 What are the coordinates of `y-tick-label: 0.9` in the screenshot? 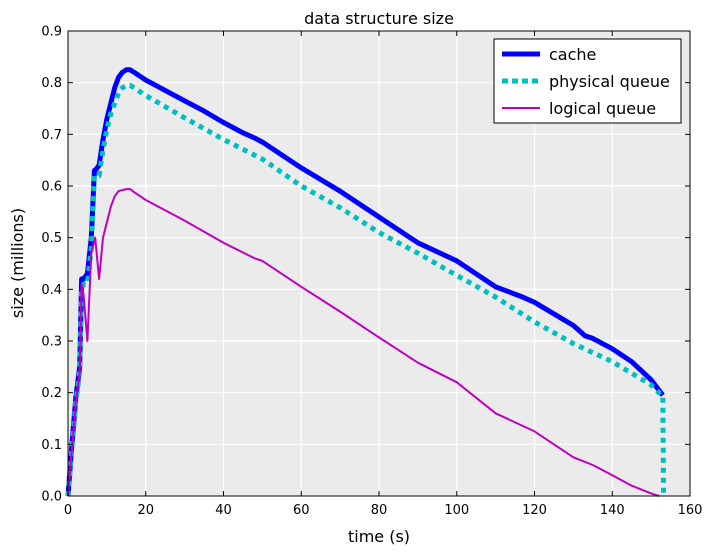 It's located at (51, 32).